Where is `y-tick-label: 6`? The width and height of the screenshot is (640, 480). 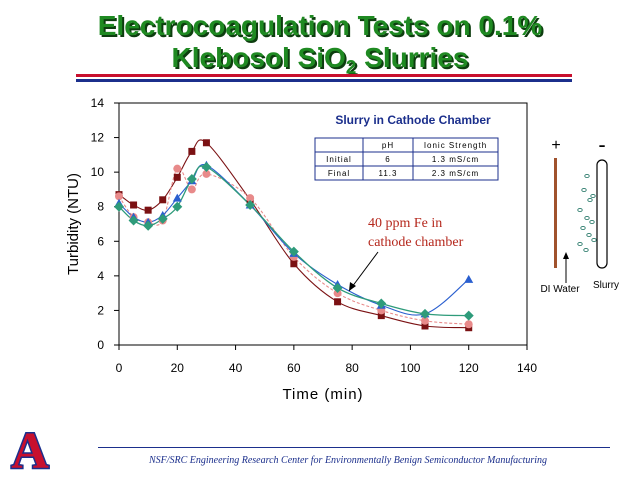 y-tick-label: 6 is located at coordinates (100, 241).